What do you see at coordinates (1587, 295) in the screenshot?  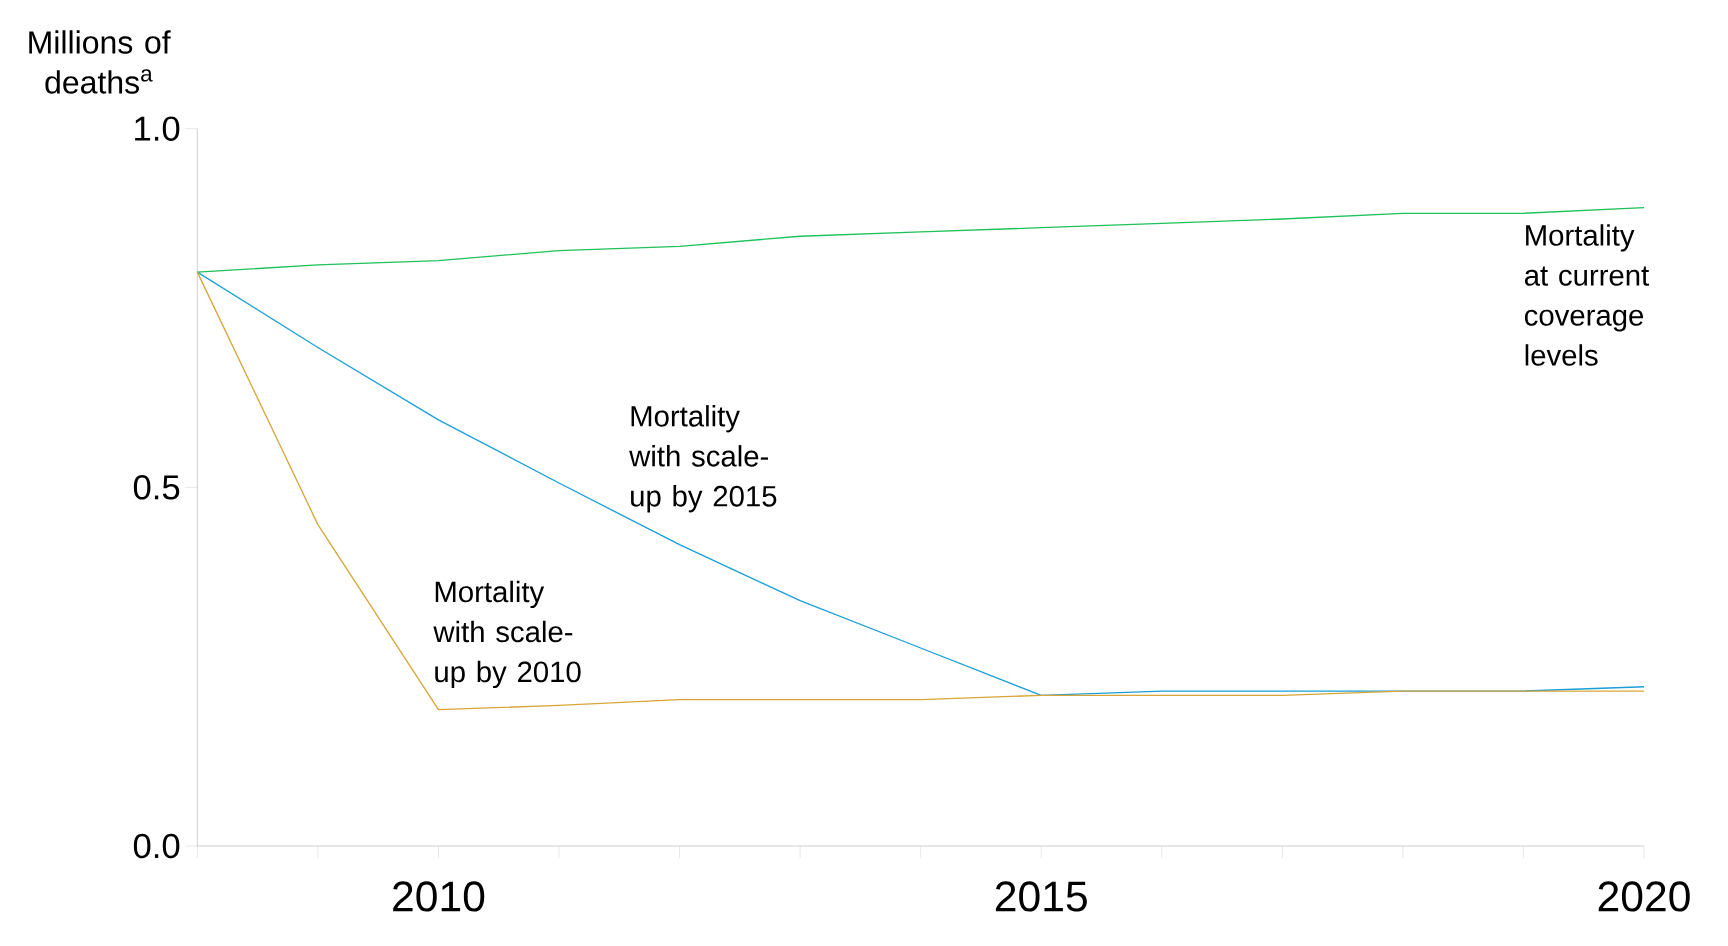 I see `series-label: Mortality at current coverage levels` at bounding box center [1587, 295].